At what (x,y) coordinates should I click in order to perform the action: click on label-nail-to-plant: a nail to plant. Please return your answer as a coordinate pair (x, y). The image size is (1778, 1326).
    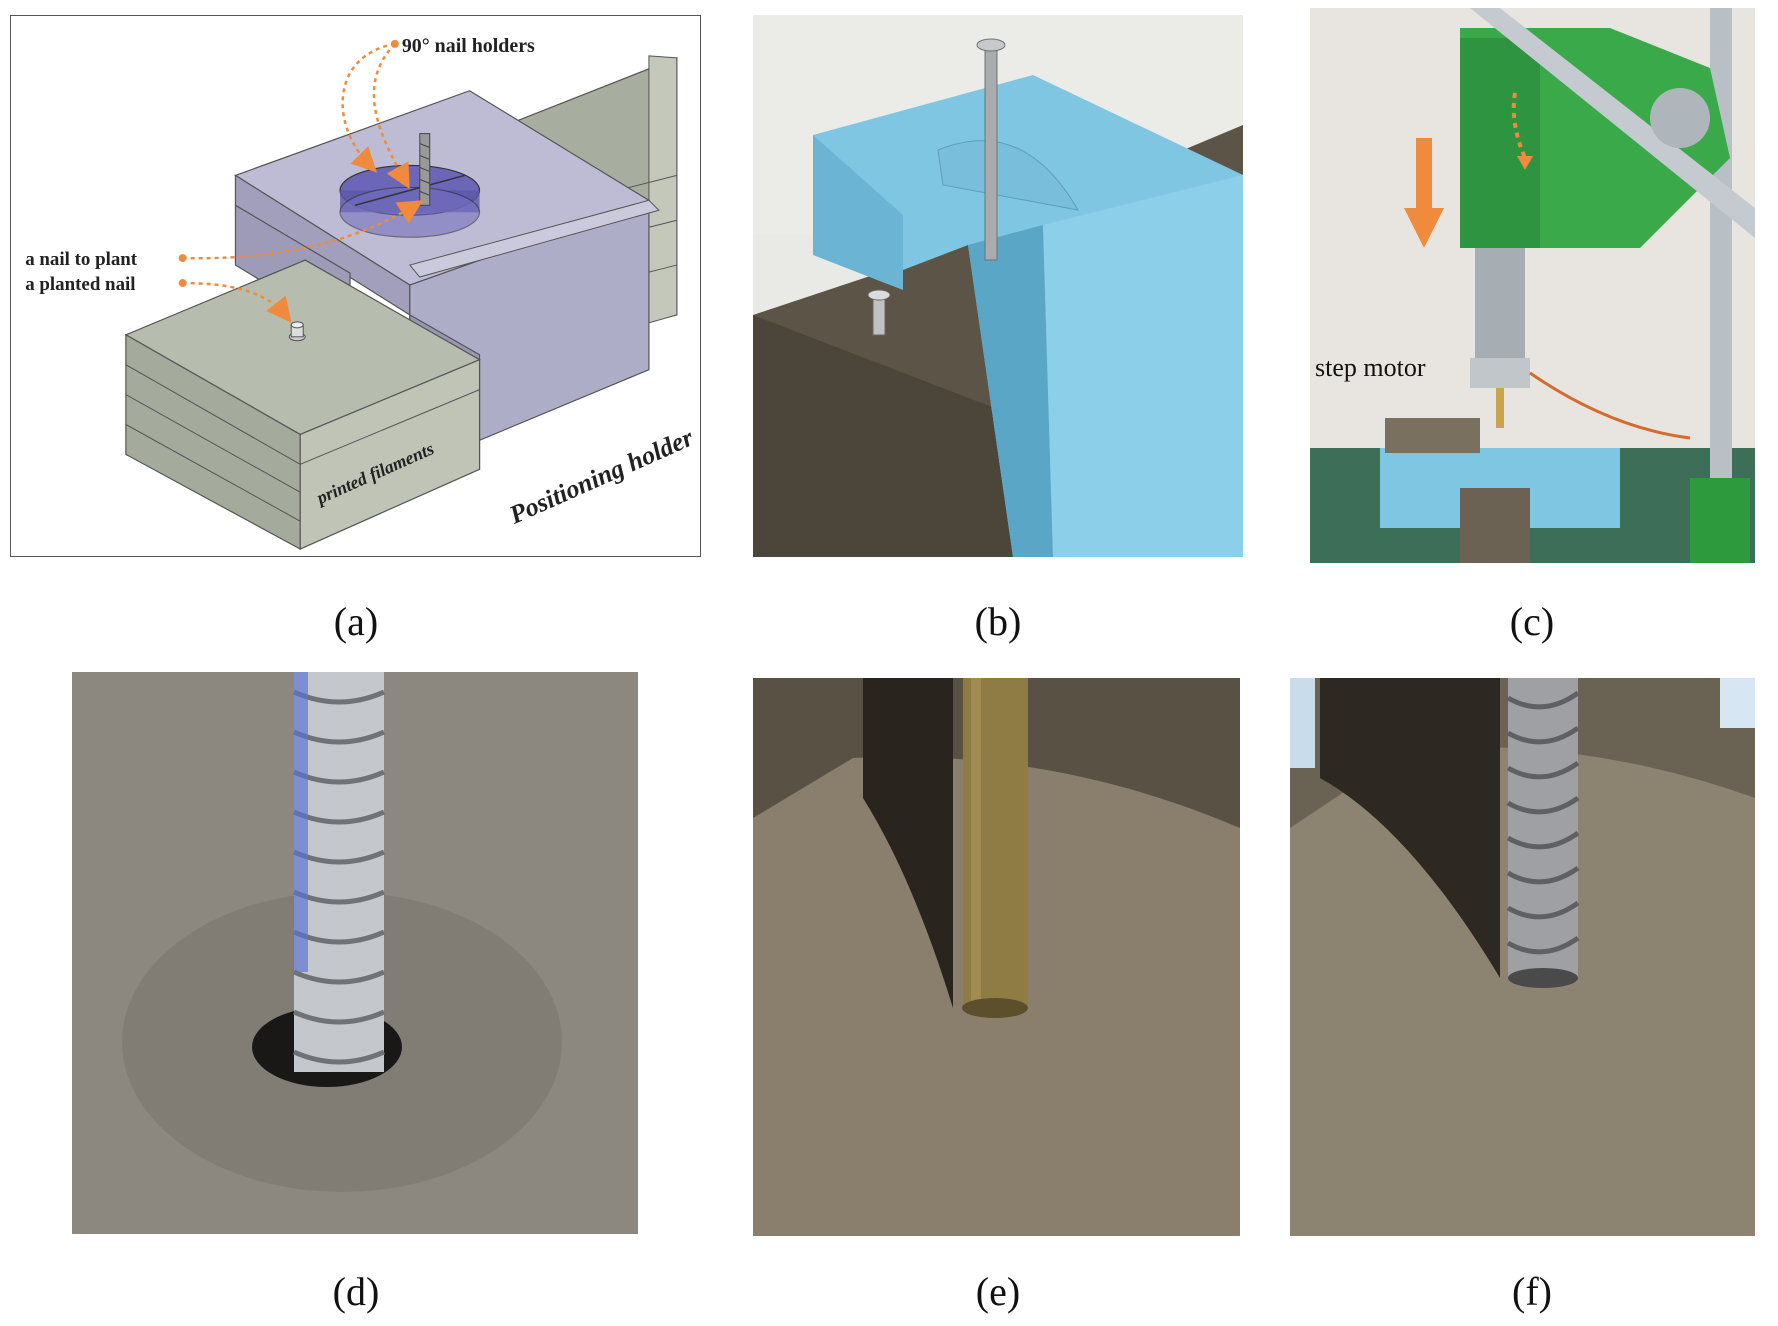
    Looking at the image, I should click on (81, 259).